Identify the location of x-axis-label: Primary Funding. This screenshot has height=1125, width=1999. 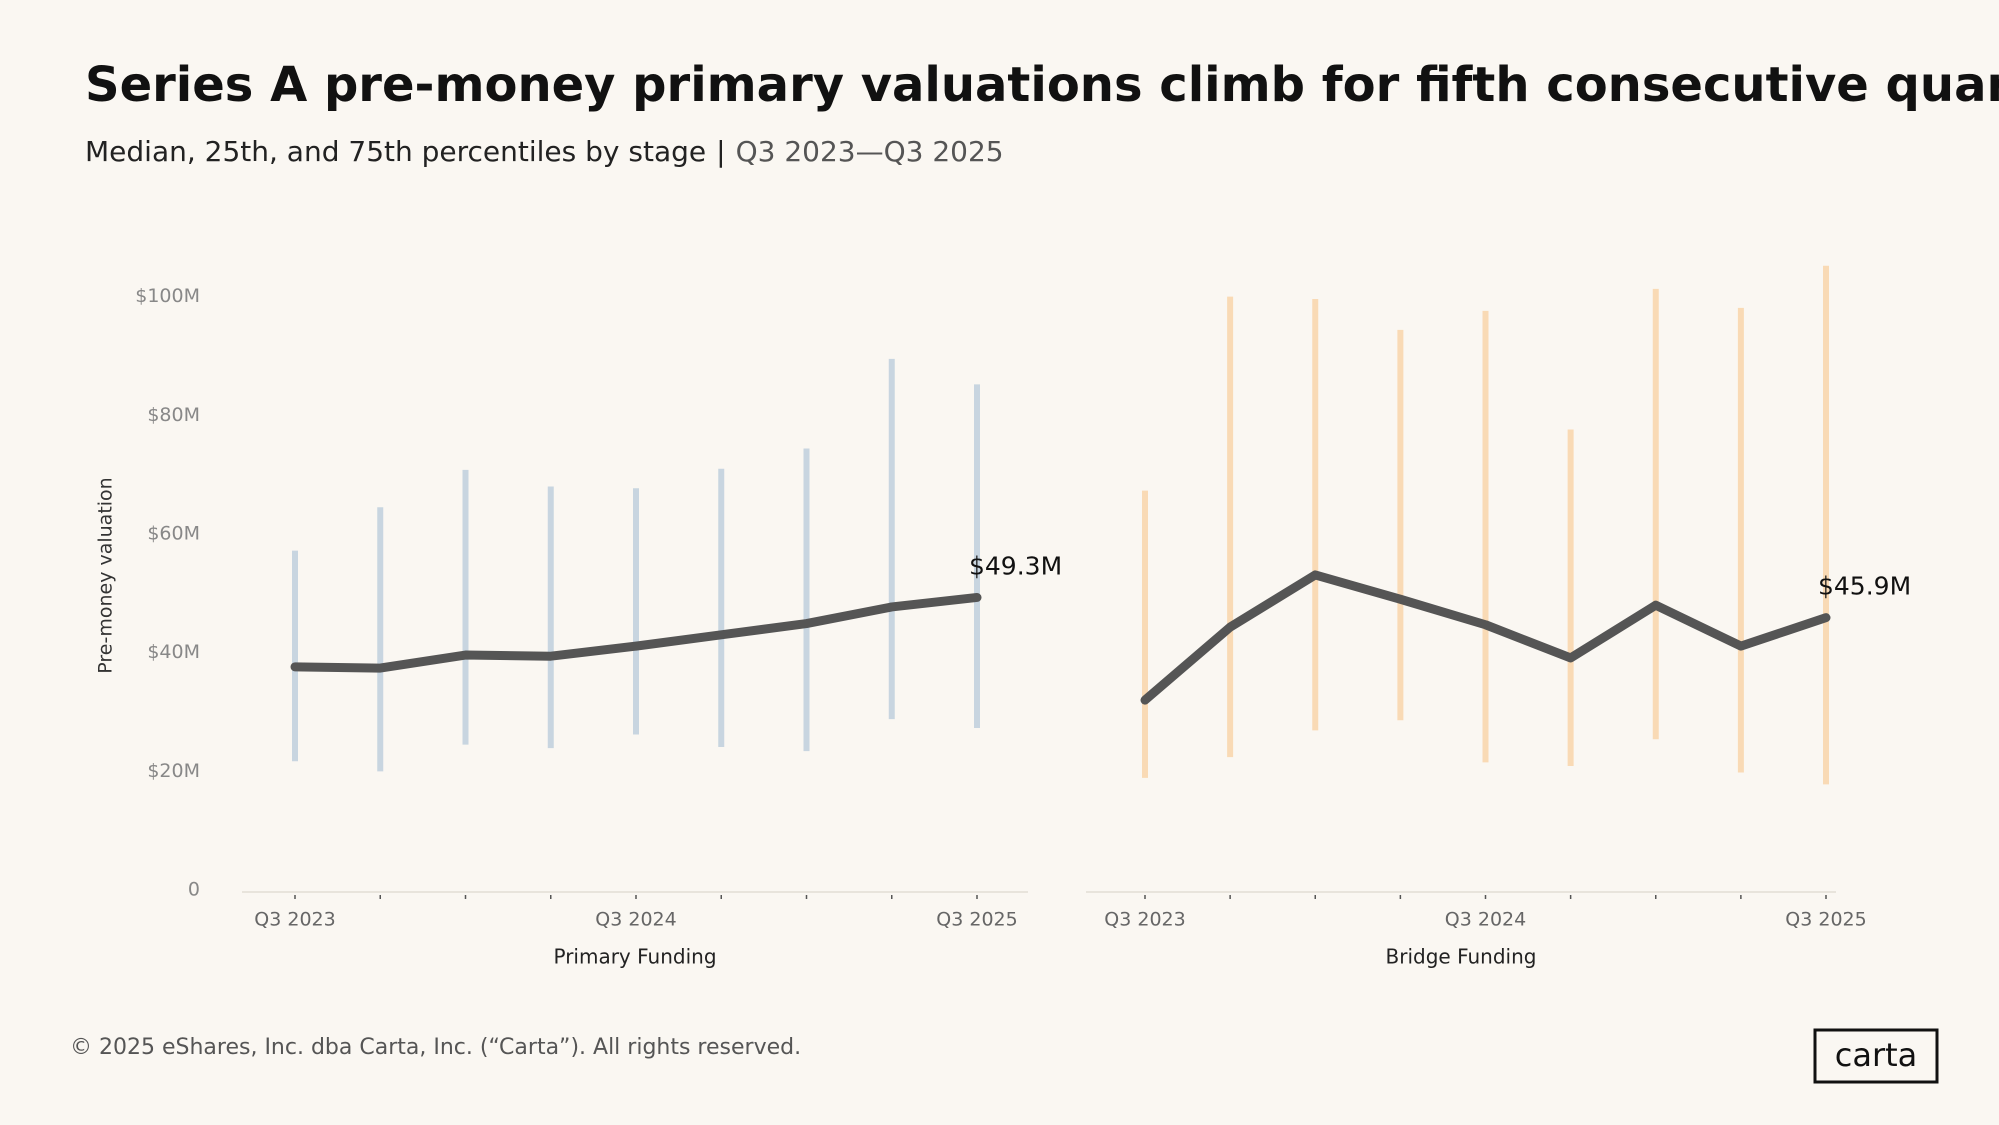
(634, 957).